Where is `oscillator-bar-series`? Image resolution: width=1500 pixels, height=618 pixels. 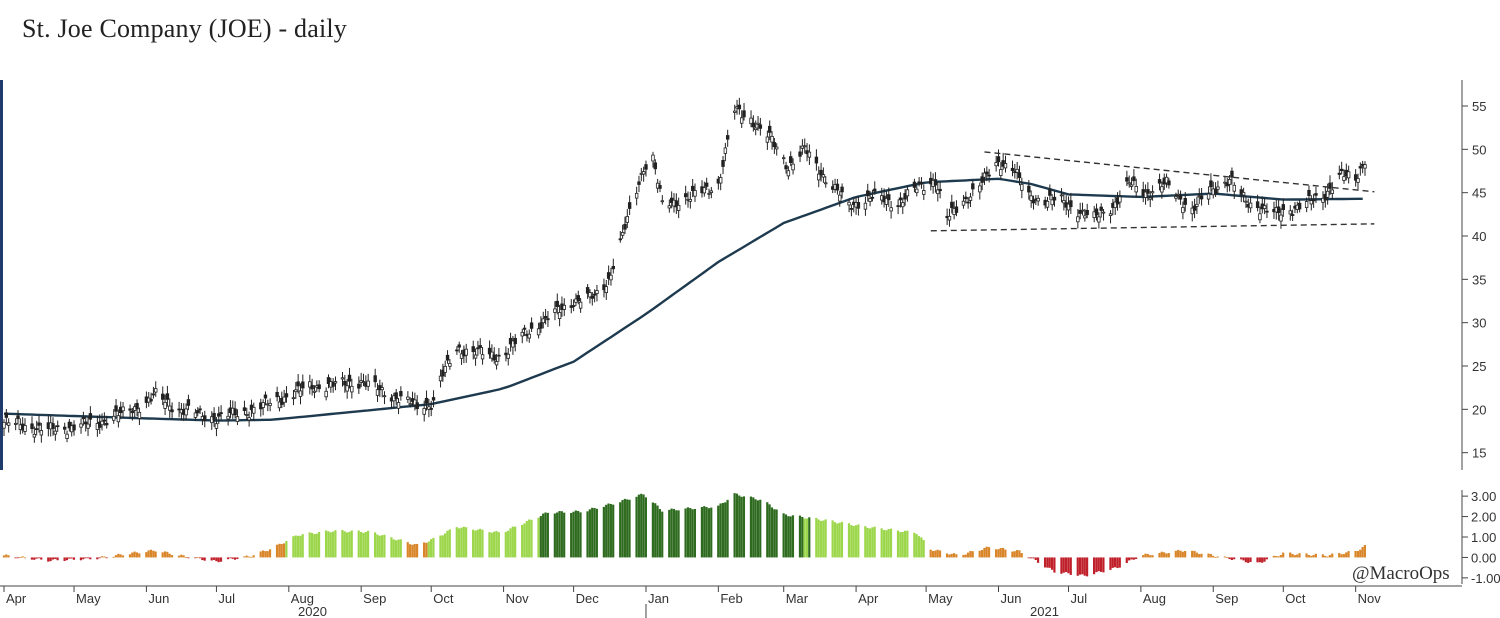
oscillator-bar-series is located at coordinates (684, 535).